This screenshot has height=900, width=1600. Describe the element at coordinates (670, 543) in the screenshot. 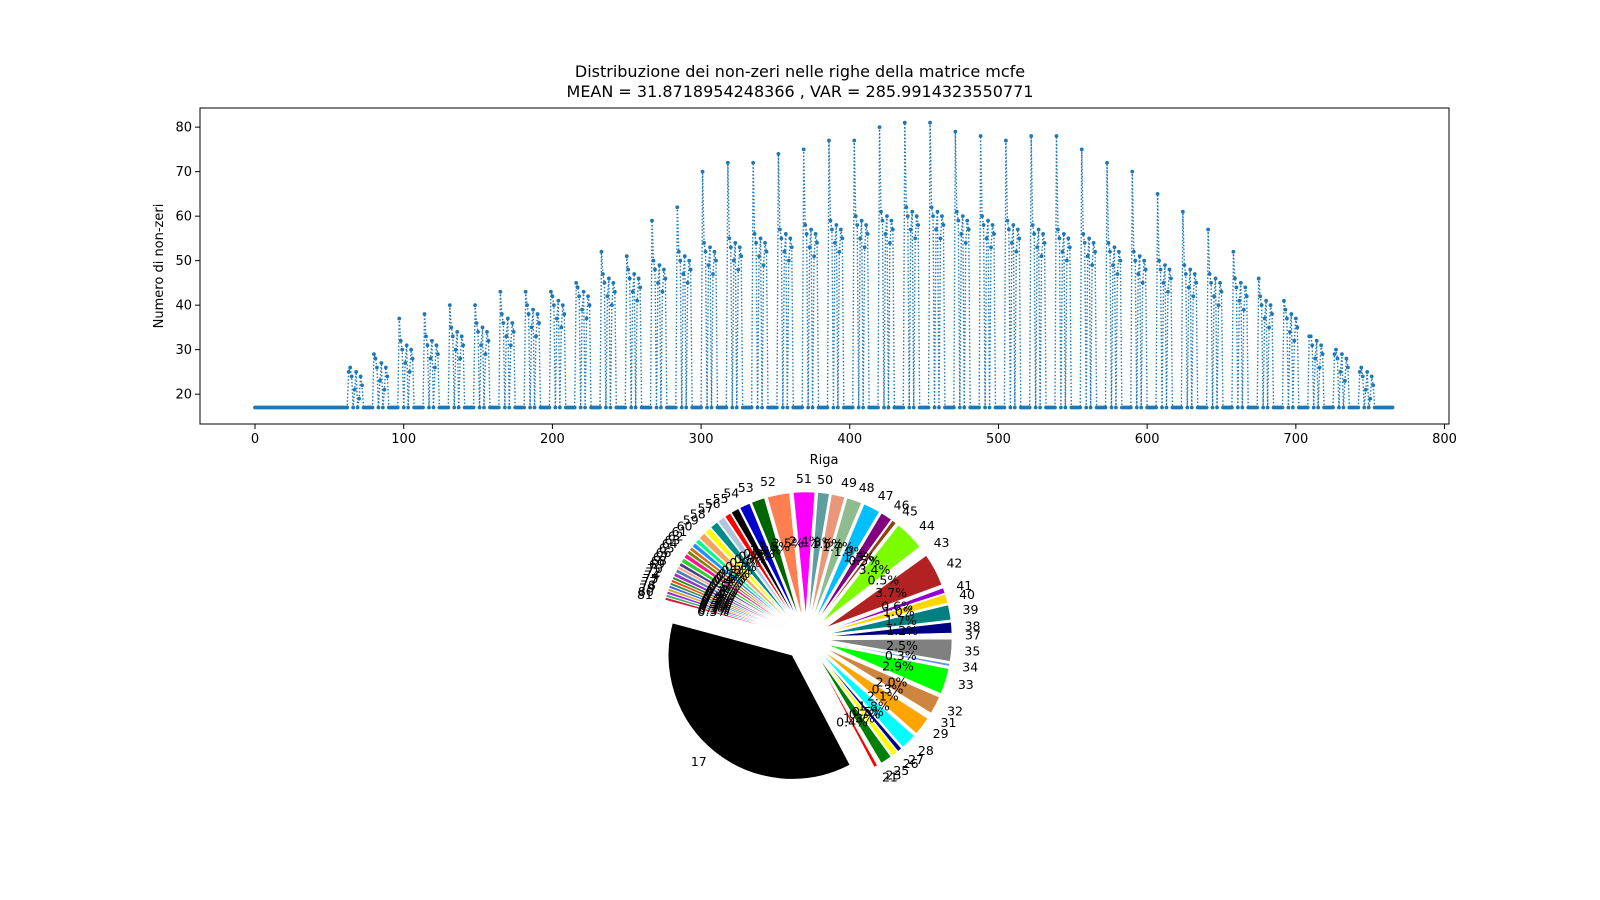

I see `pie-label: 64` at that location.